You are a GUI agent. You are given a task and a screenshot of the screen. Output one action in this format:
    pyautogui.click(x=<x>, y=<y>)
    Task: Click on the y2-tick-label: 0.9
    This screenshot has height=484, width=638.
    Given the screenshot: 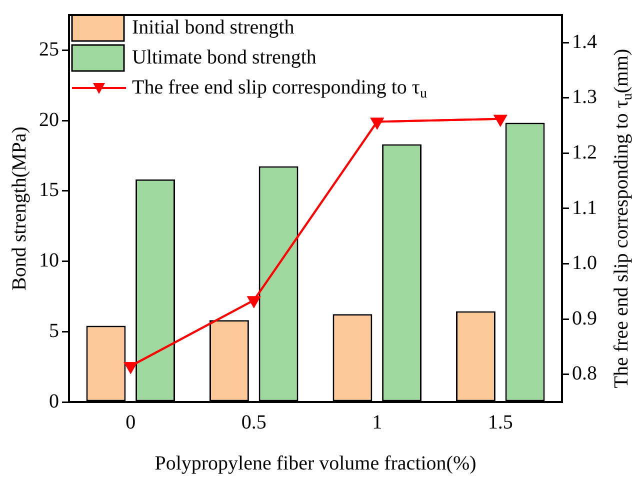 What is the action you would take?
    pyautogui.click(x=584, y=318)
    